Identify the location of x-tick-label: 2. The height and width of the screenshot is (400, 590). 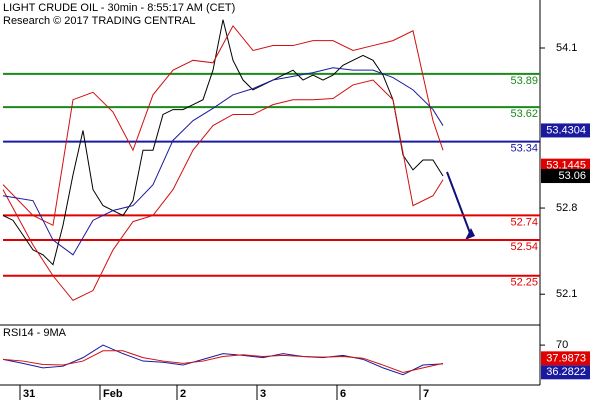
(183, 394).